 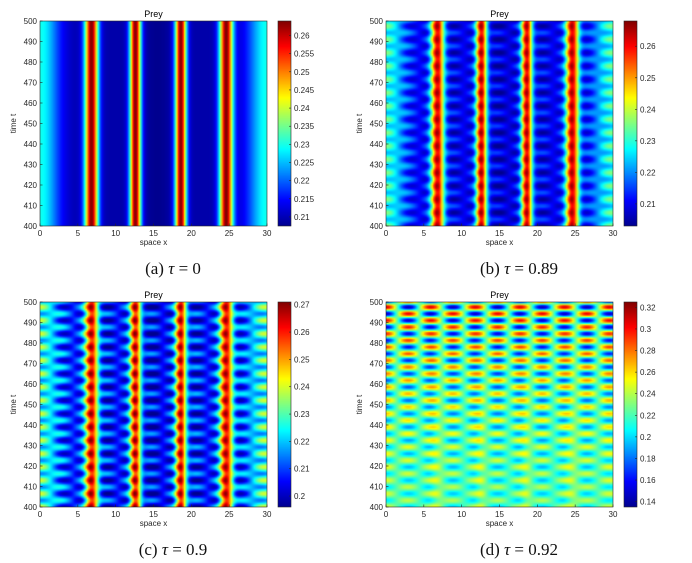 I want to click on colorbar-tick-label: 0.24, so click(x=302, y=108).